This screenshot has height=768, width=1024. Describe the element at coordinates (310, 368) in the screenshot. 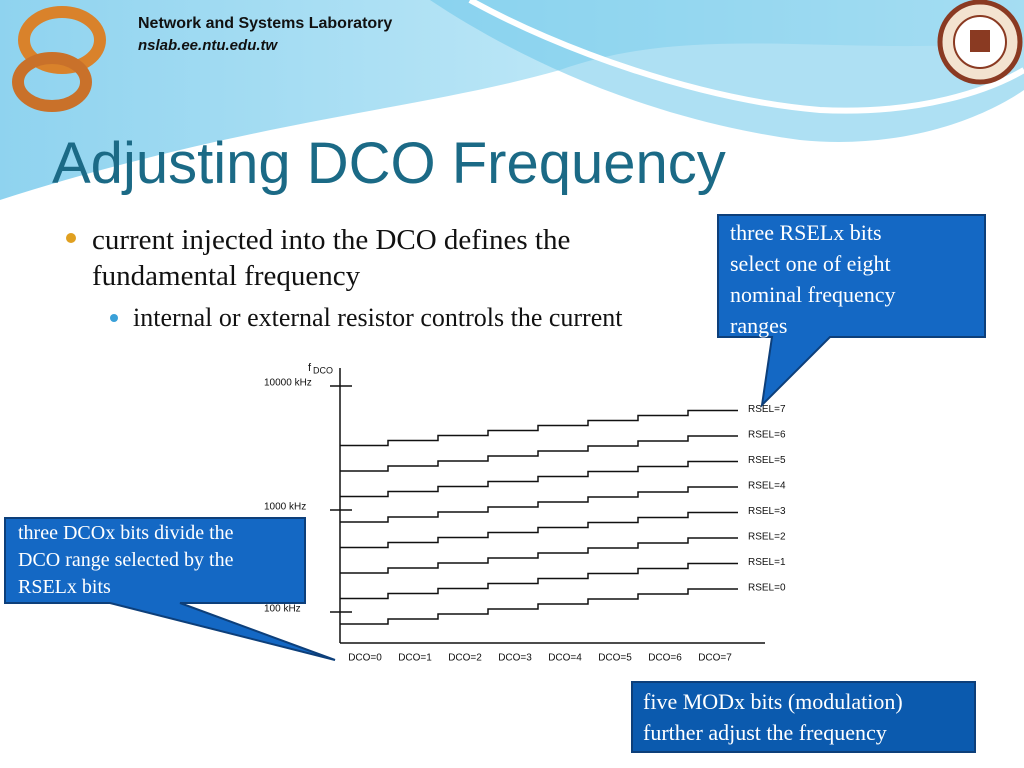

I see `axis-label: f` at that location.